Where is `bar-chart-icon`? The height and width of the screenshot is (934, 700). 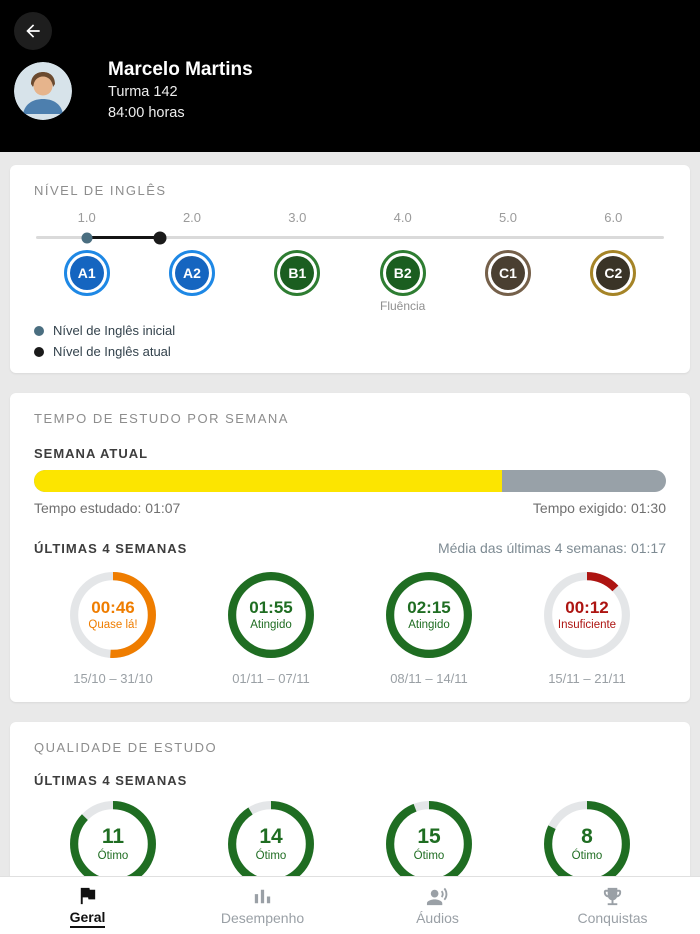 bar-chart-icon is located at coordinates (262, 896).